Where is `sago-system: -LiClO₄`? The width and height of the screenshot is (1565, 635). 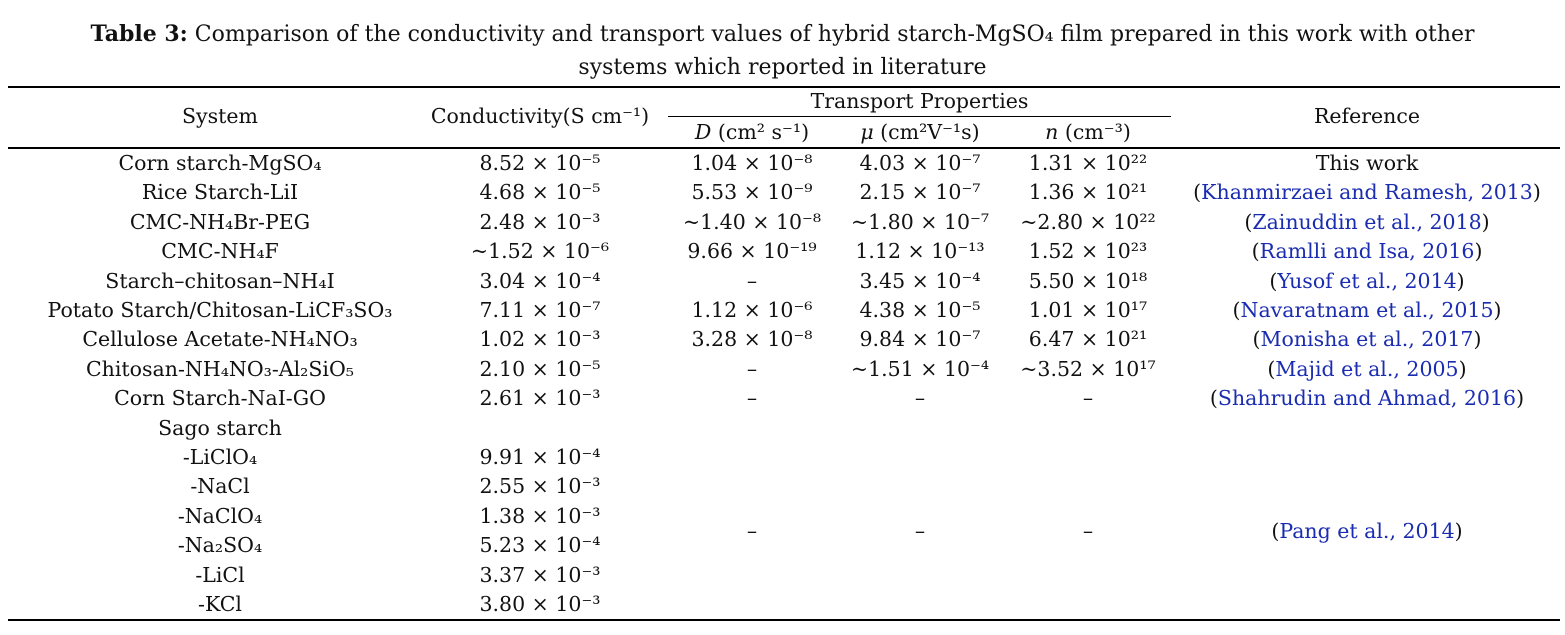
sago-system: -LiClO₄ is located at coordinates (220, 457).